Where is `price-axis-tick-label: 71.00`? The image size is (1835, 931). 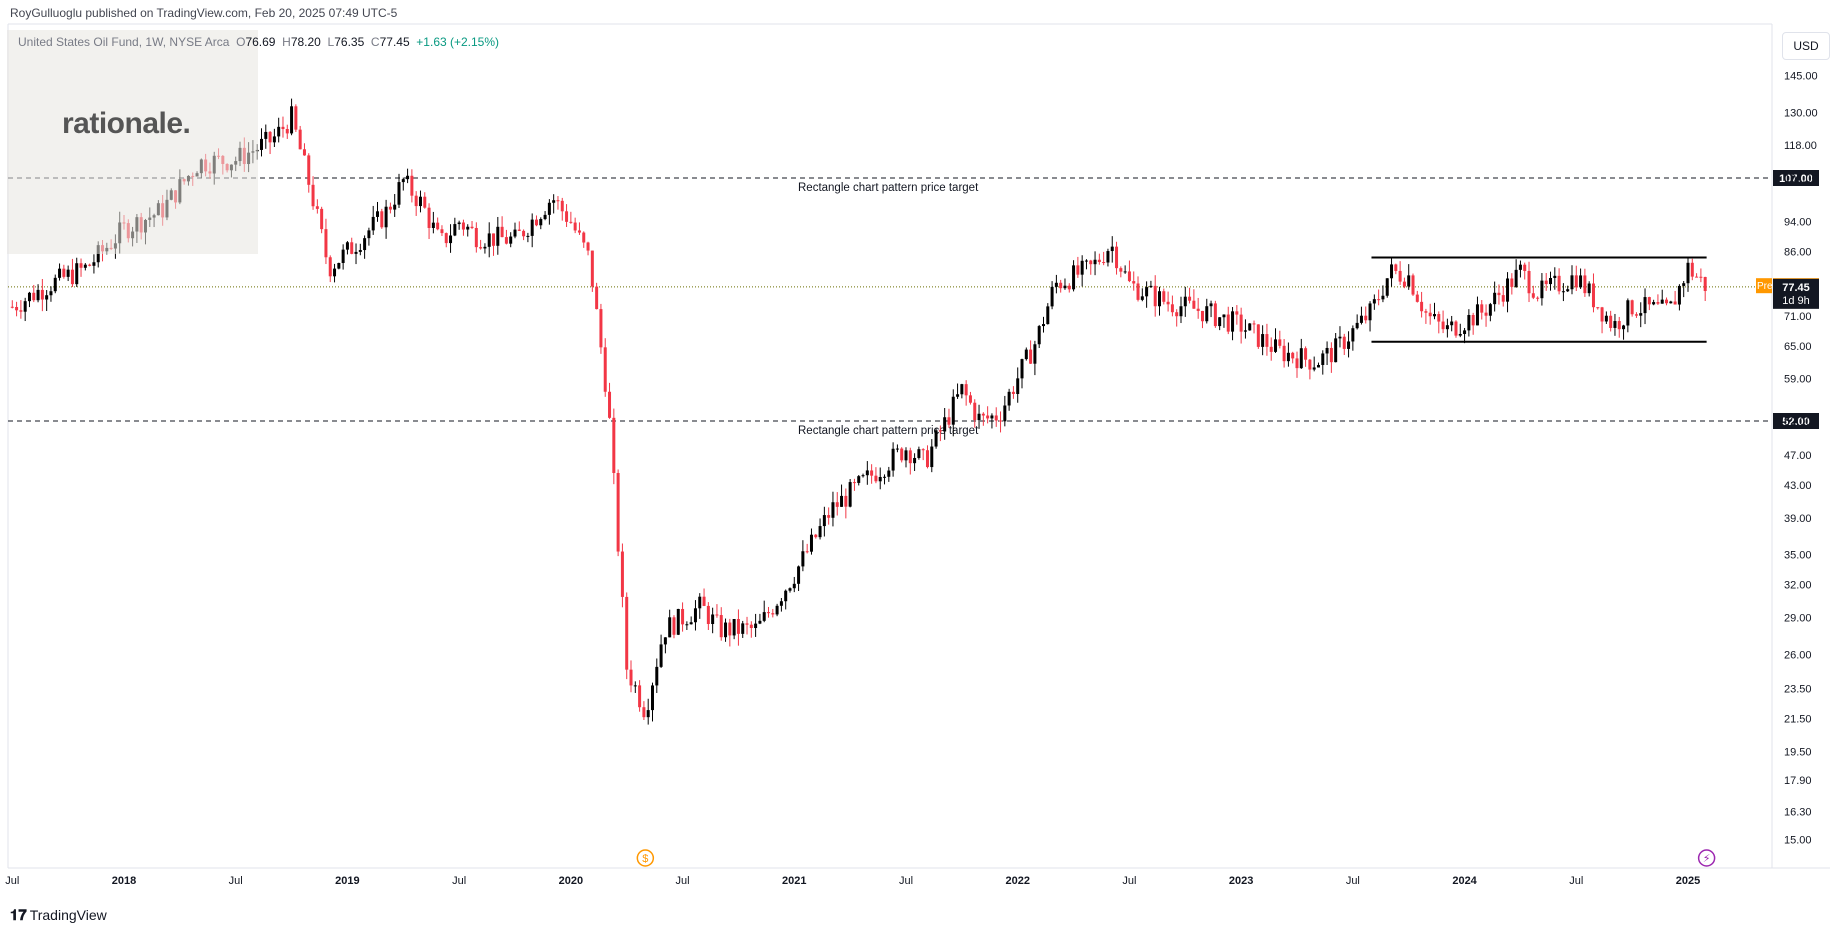
price-axis-tick-label: 71.00 is located at coordinates (1798, 317).